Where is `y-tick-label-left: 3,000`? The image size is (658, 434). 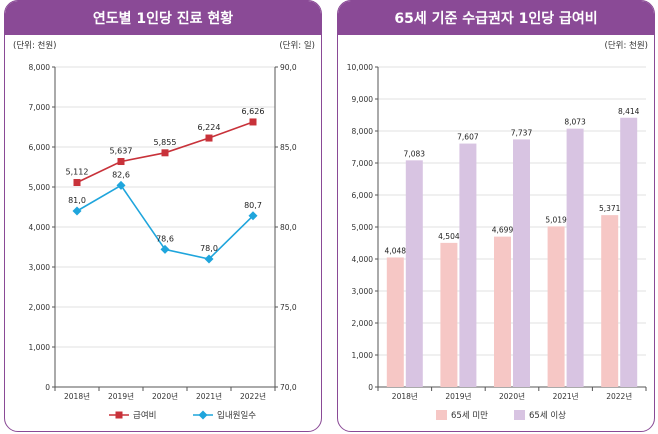
y-tick-label-left: 3,000 is located at coordinates (40, 267).